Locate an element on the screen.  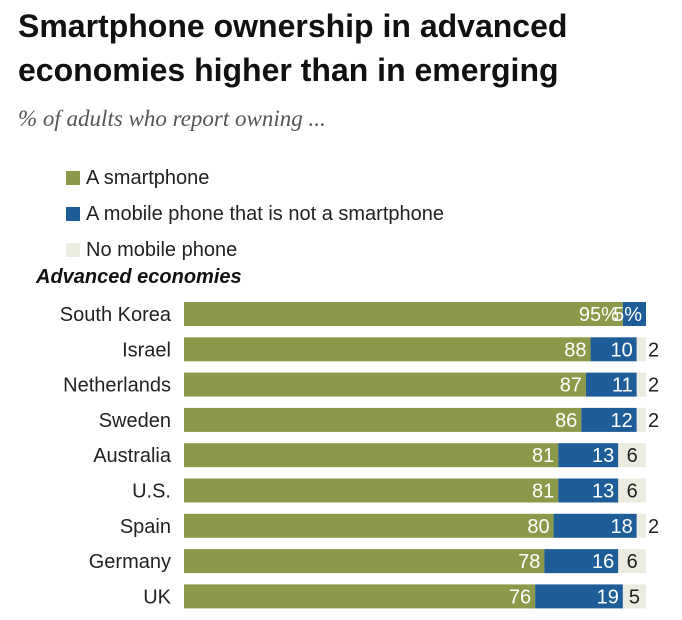
bar-segment-non-smartphone-south-korea is located at coordinates (634, 314).